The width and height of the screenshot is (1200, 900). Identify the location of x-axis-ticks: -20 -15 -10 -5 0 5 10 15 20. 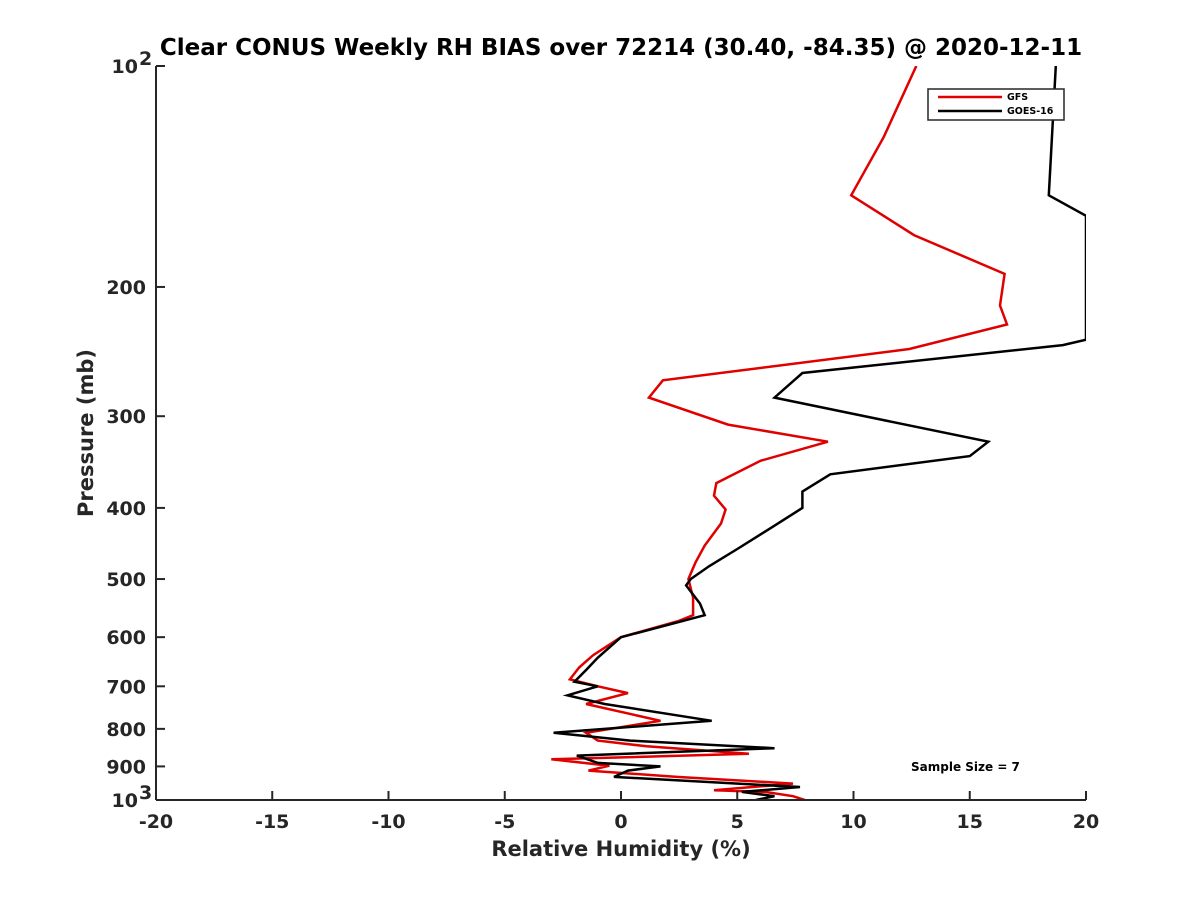
(619, 812).